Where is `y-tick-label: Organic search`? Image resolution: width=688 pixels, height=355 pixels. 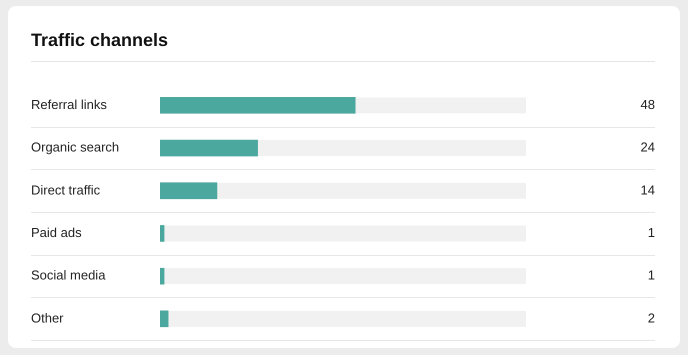 y-tick-label: Organic search is located at coordinates (75, 147).